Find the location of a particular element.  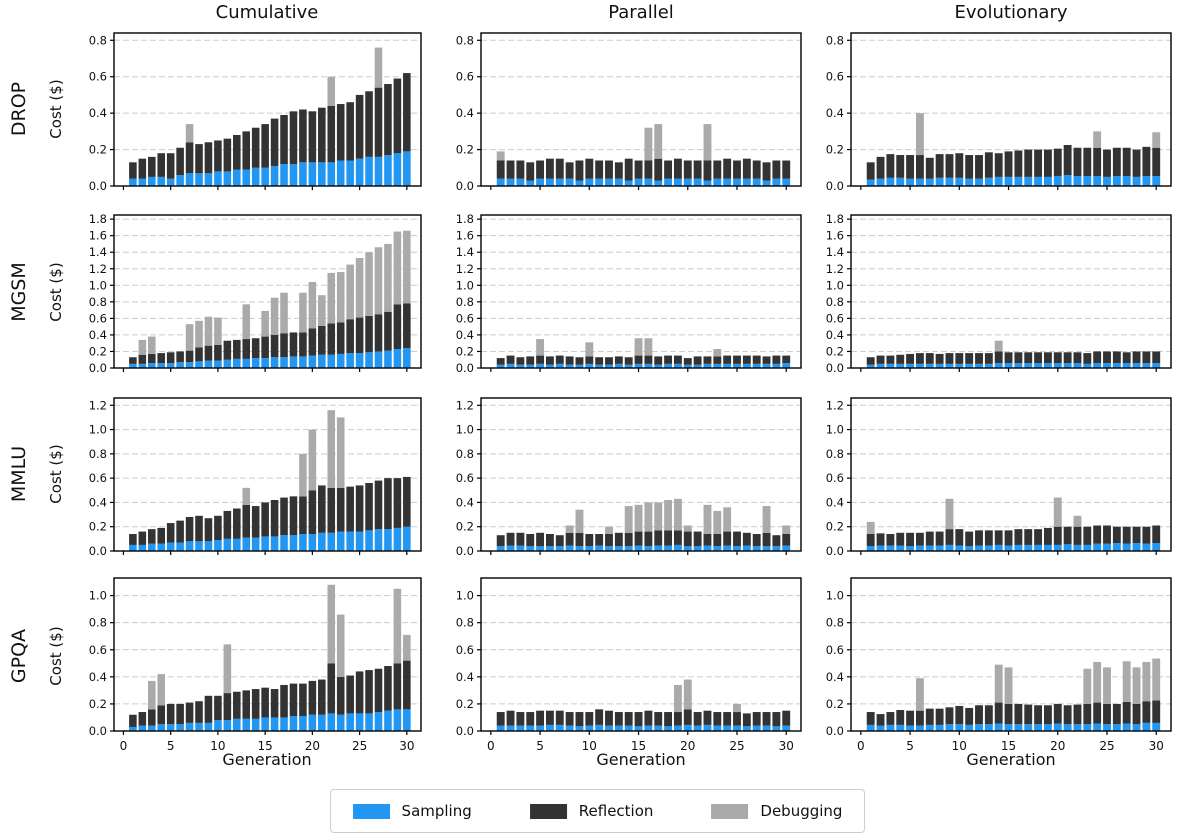

legend-entry-sampling: Sampling is located at coordinates (412, 811).